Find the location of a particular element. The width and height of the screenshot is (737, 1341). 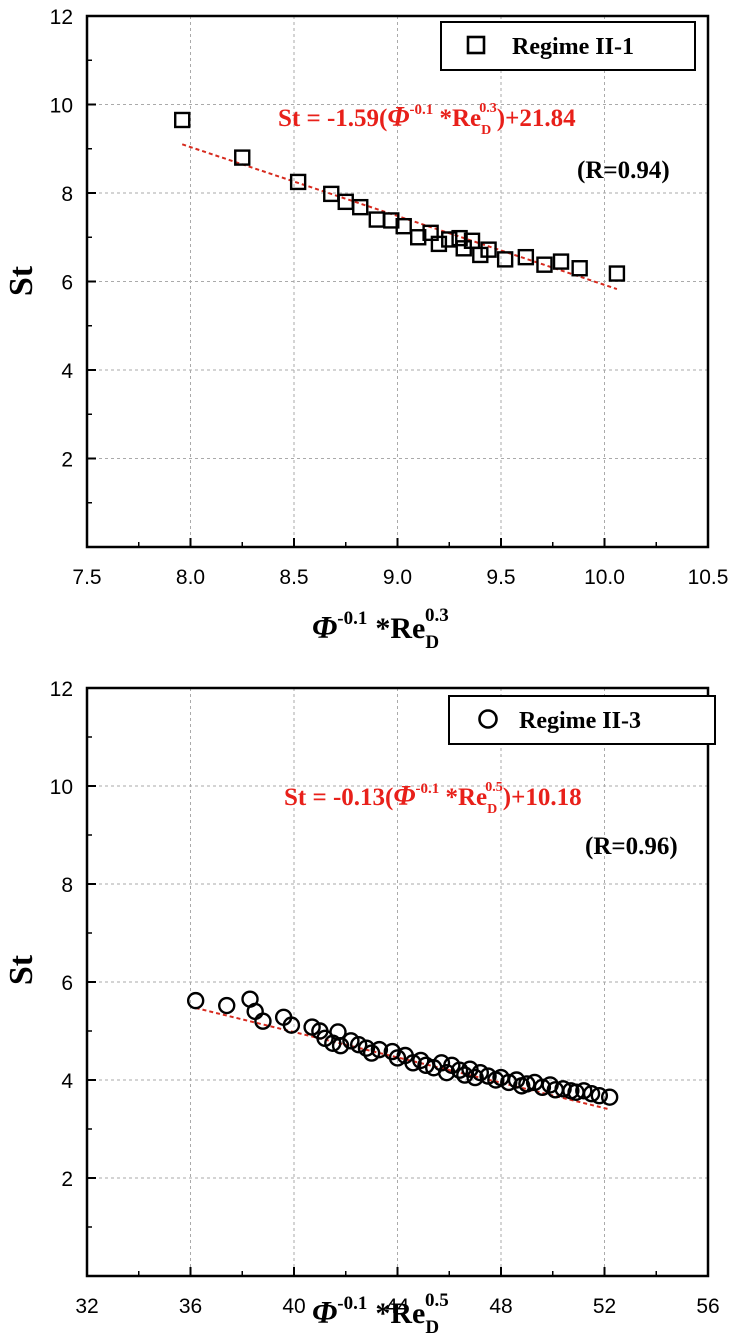

fit-equation: St = -0.13(Φ-0.1 *ReD0.5)+10.18 is located at coordinates (433, 798).